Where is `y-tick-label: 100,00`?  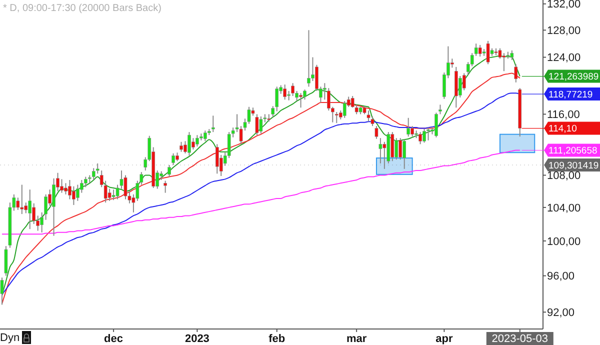
y-tick-label: 100,00 is located at coordinates (564, 242).